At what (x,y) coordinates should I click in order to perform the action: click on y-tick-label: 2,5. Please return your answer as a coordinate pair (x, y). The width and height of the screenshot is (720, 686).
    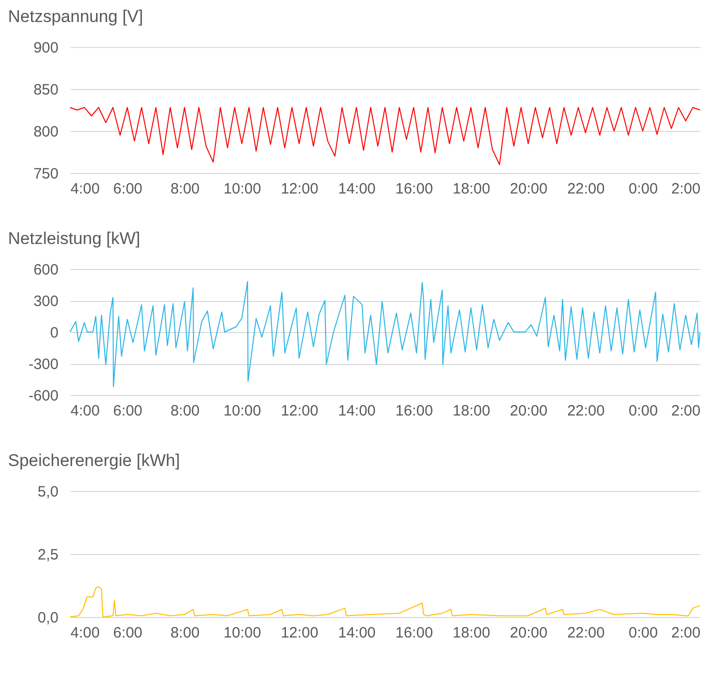
    Looking at the image, I should click on (48, 555).